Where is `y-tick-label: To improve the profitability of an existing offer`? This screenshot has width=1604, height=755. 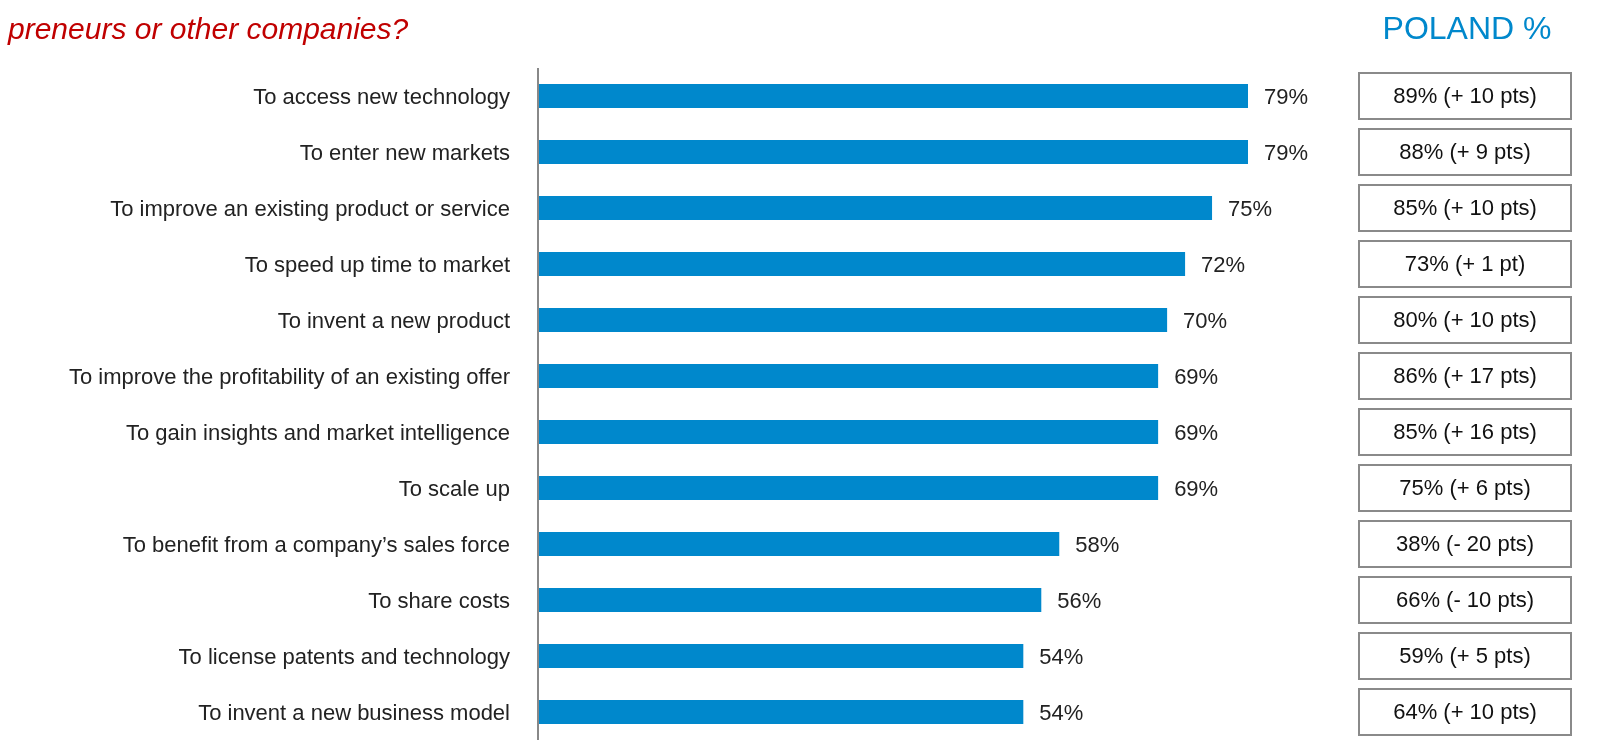
y-tick-label: To improve the profitability of an existing offer is located at coordinates (289, 376).